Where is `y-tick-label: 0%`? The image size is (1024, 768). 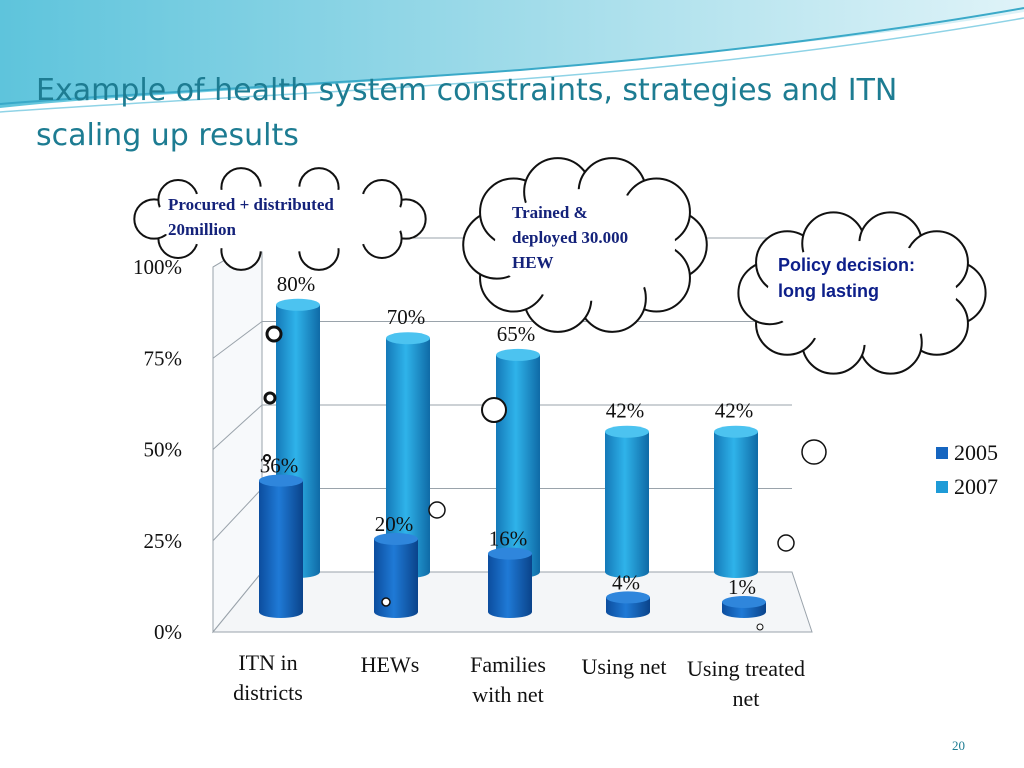 y-tick-label: 0% is located at coordinates (168, 632).